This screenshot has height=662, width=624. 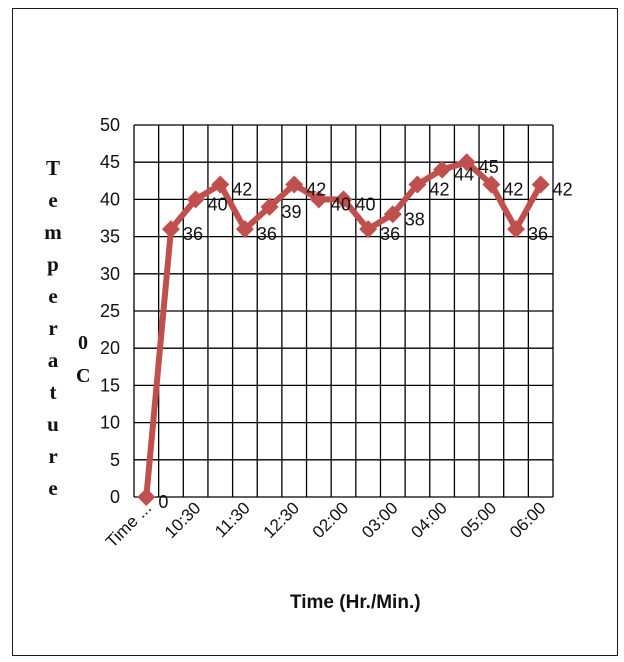 What do you see at coordinates (53, 264) in the screenshot?
I see `y-axis-title-letter: p` at bounding box center [53, 264].